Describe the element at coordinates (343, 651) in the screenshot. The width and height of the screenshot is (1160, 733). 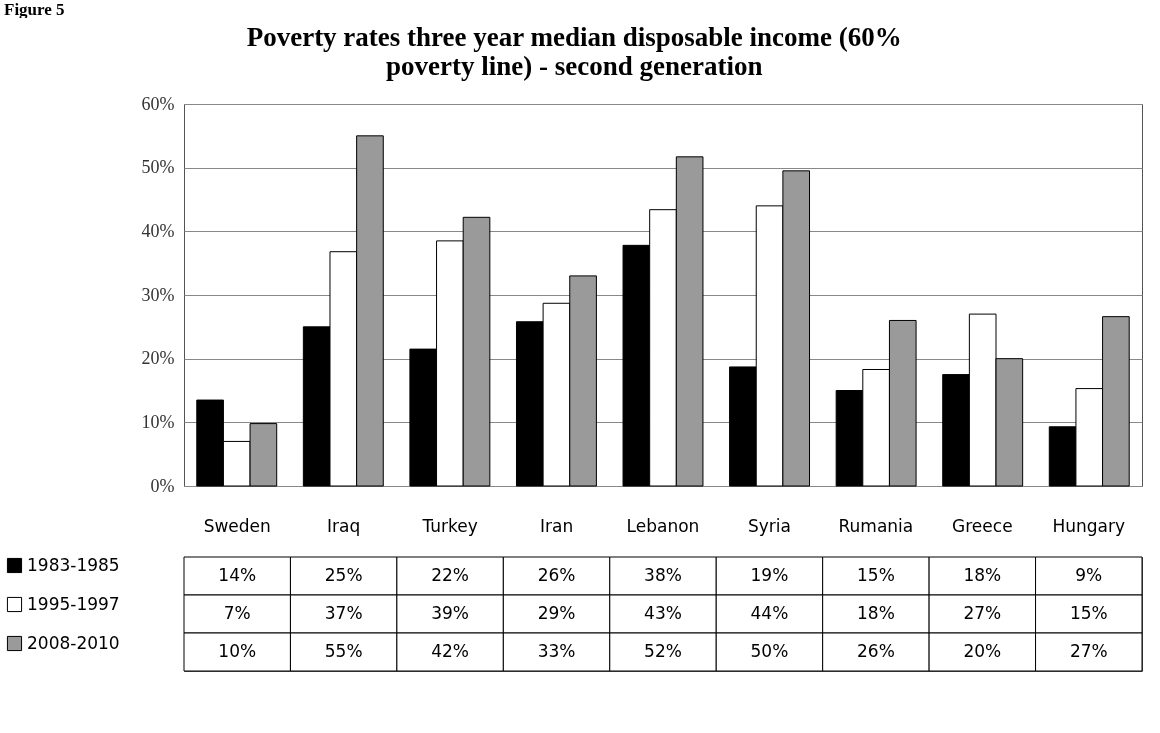
I see `data-label: 55%` at that location.